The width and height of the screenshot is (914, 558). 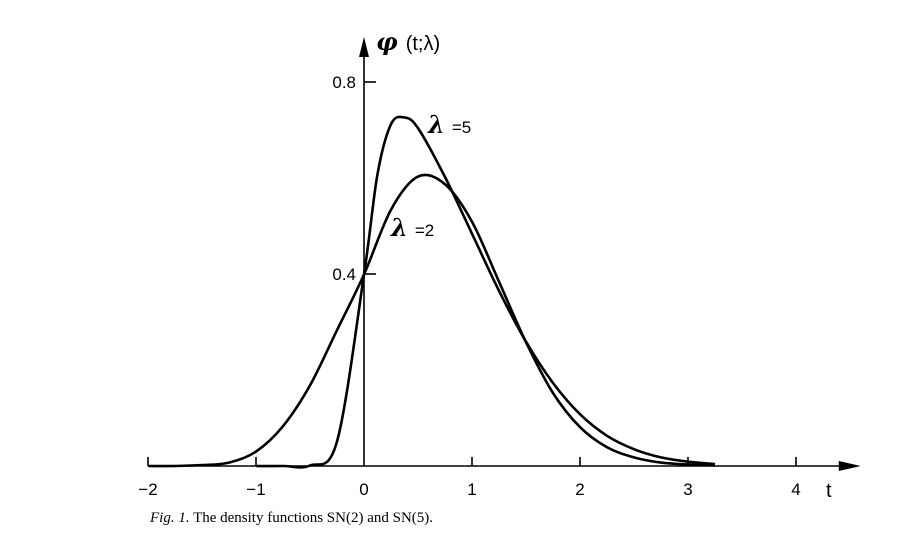 I want to click on x-tick-label: 1, so click(x=471, y=489).